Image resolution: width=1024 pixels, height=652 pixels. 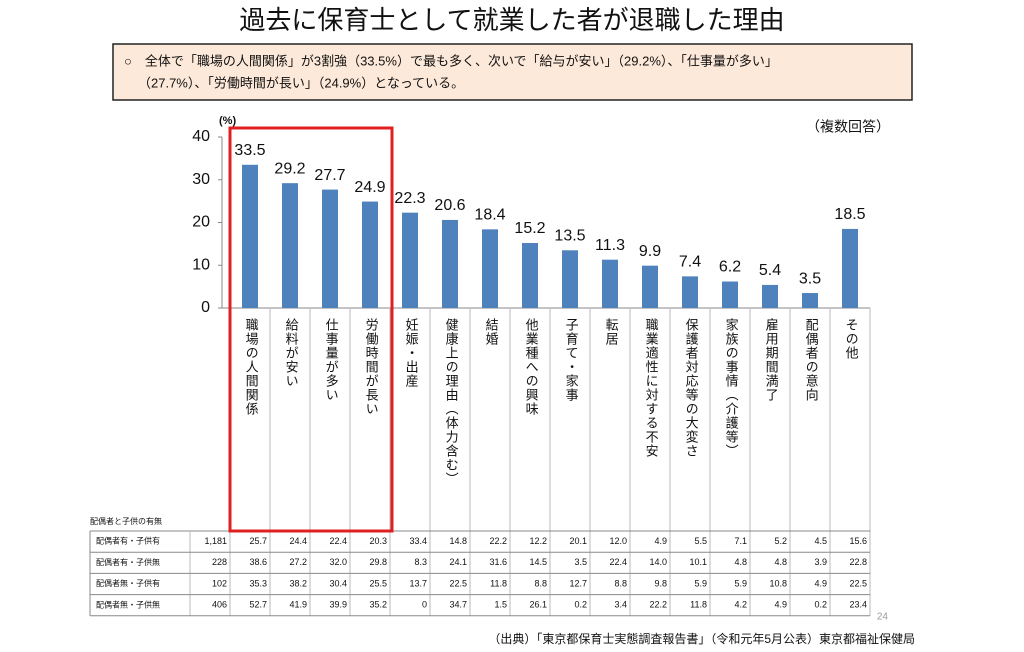 I want to click on table-cell: 25.7, so click(x=258, y=541).